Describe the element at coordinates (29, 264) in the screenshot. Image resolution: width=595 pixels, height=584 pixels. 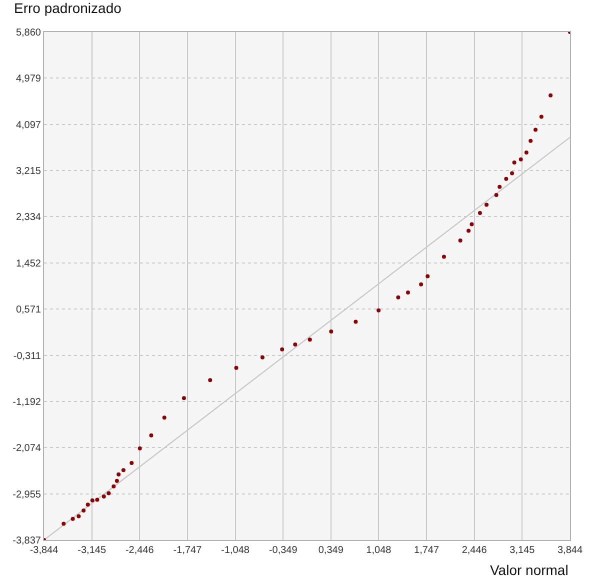
I see `y-tick-label: 1,452` at that location.